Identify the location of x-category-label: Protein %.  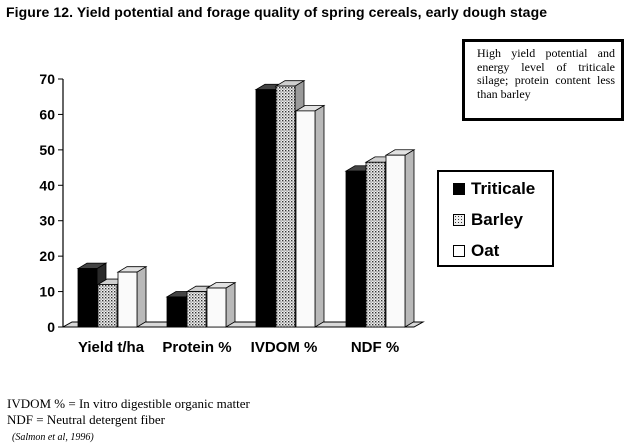
(196, 347).